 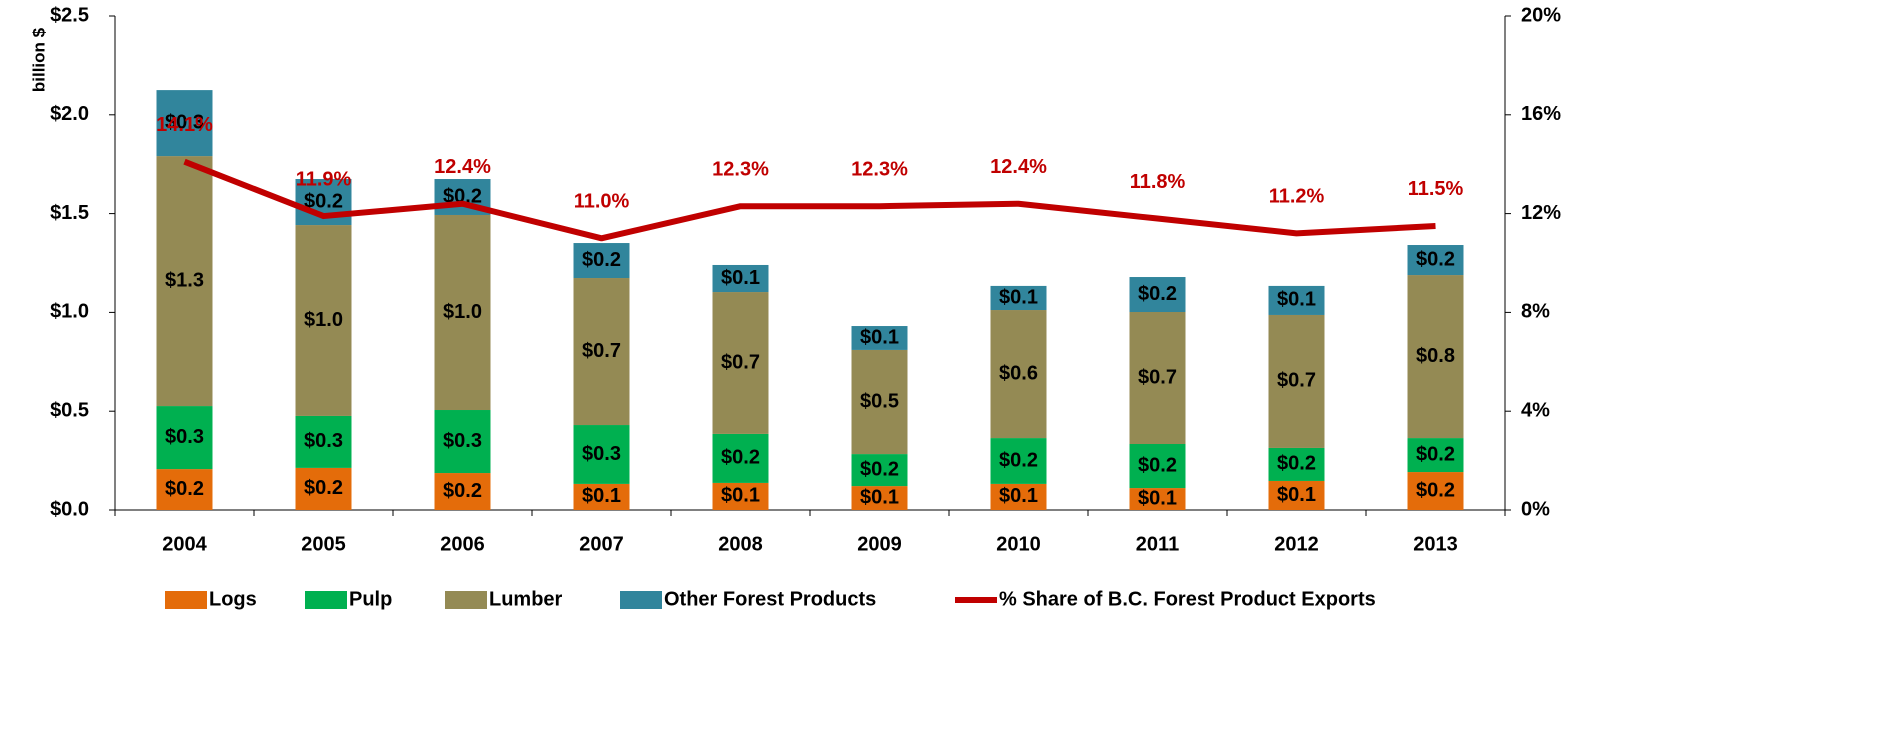 I want to click on line-label: 11.8%, so click(x=1158, y=182).